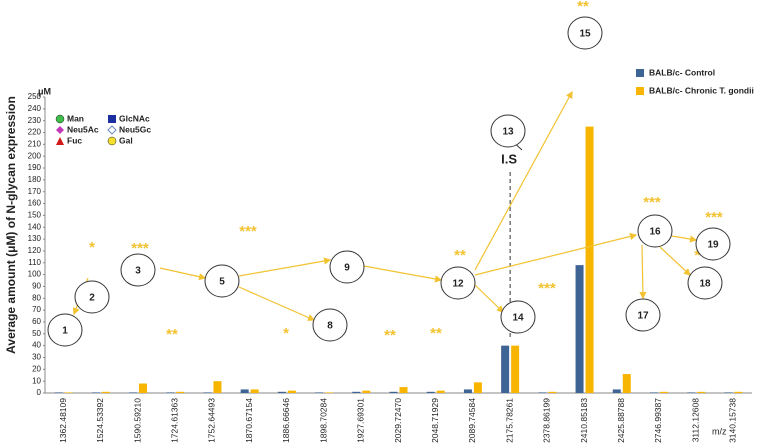 This screenshot has width=757, height=447. What do you see at coordinates (733, 420) in the screenshot?
I see `x-tick-label: 3140.15738` at bounding box center [733, 420].